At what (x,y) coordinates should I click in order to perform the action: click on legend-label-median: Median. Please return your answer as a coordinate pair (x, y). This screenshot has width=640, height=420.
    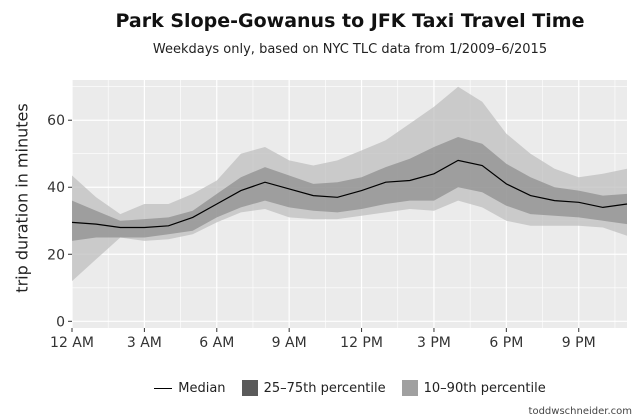
    Looking at the image, I should click on (202, 388).